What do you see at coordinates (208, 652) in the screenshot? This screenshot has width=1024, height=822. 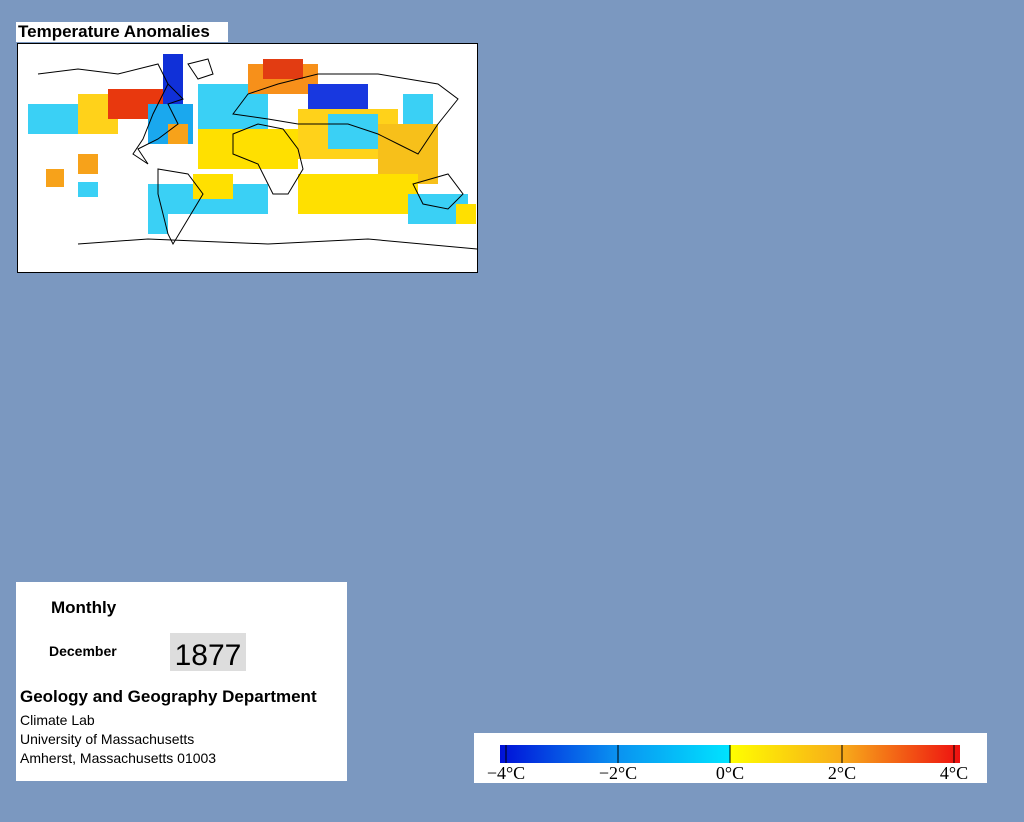 I see `year: 1877` at bounding box center [208, 652].